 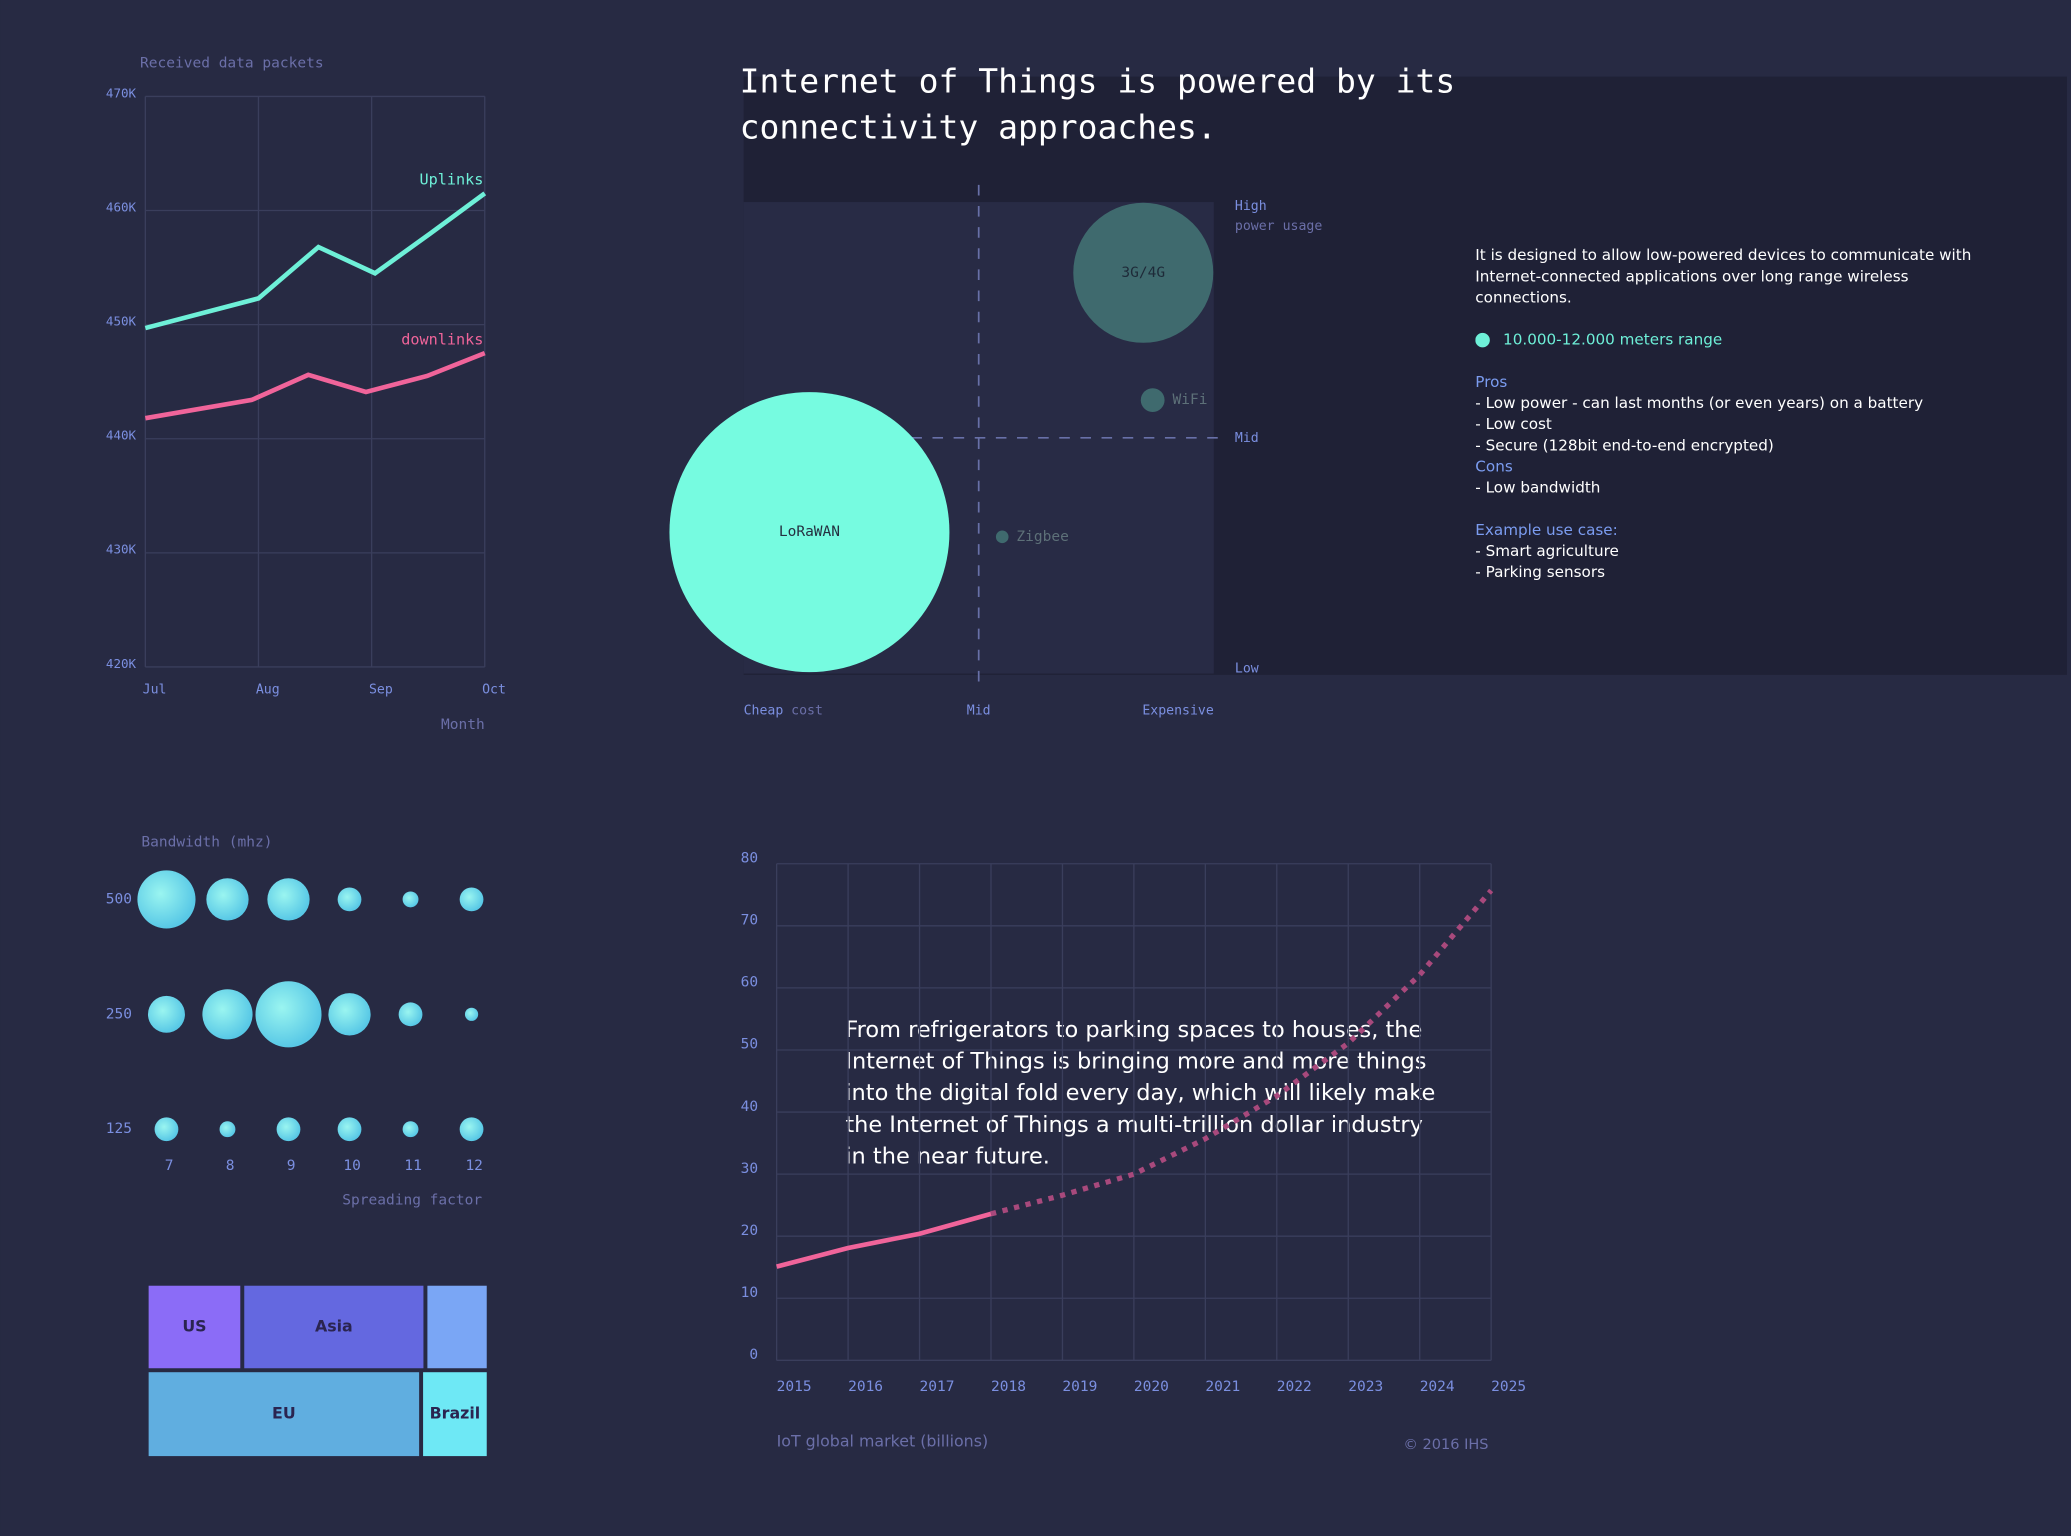 I want to click on x-tick-label: 2020, so click(x=1151, y=1387).